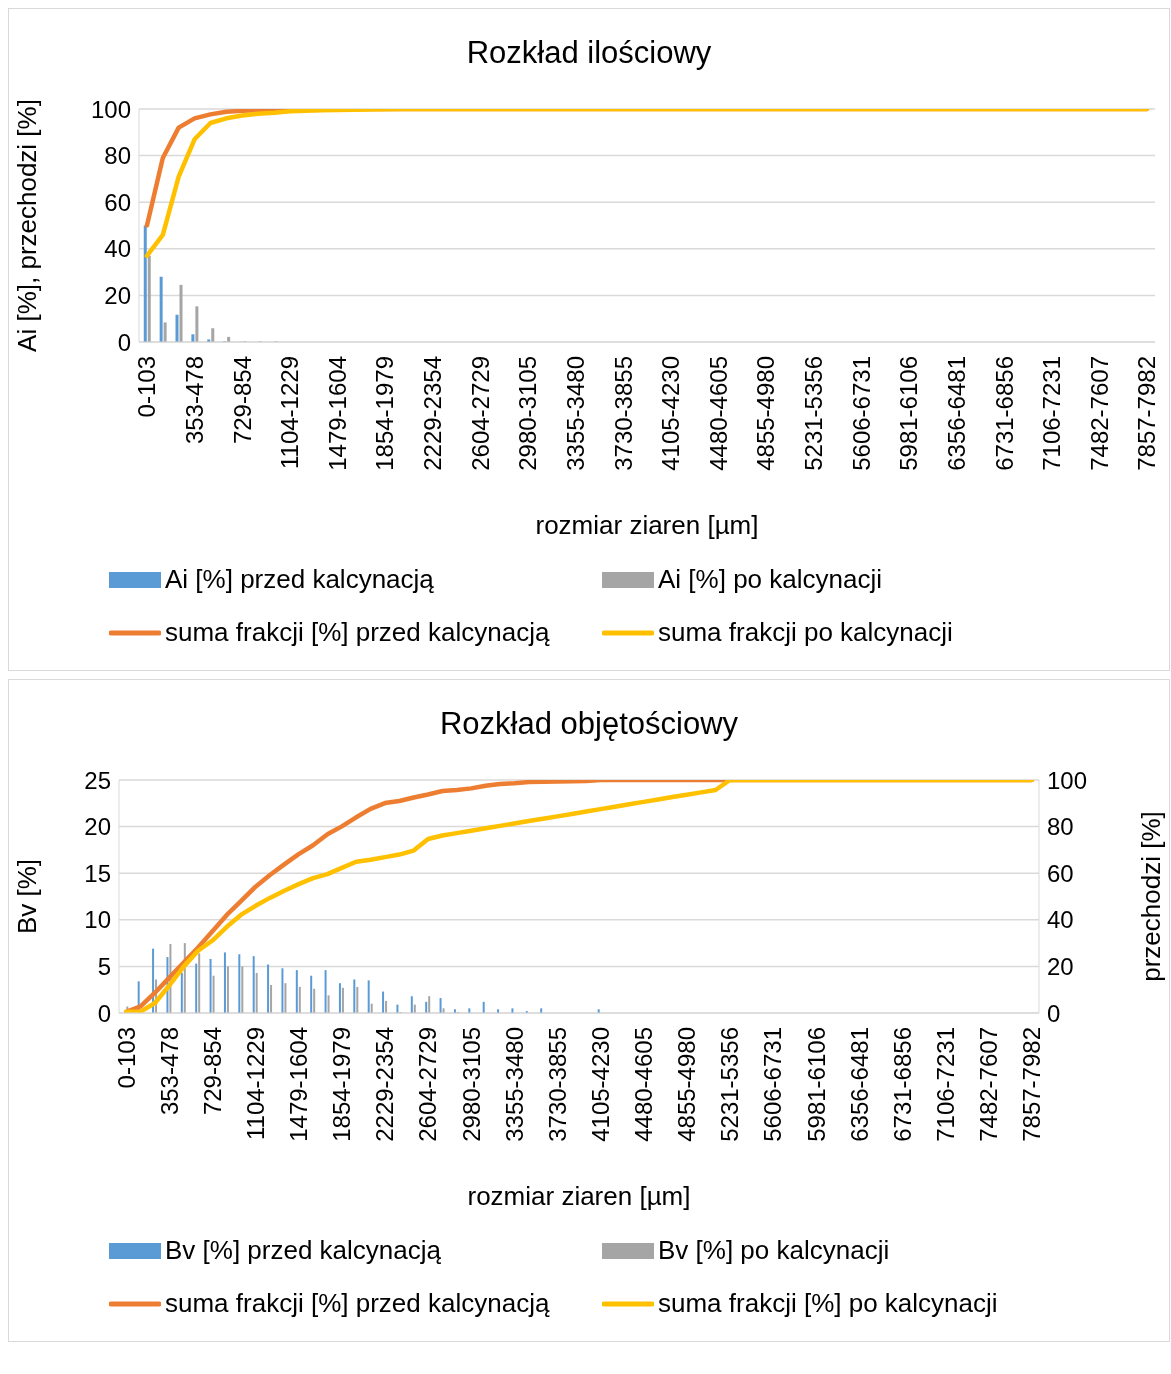 The width and height of the screenshot is (1171, 1374). What do you see at coordinates (117, 202) in the screenshot?
I see `y-tick-label: 60` at bounding box center [117, 202].